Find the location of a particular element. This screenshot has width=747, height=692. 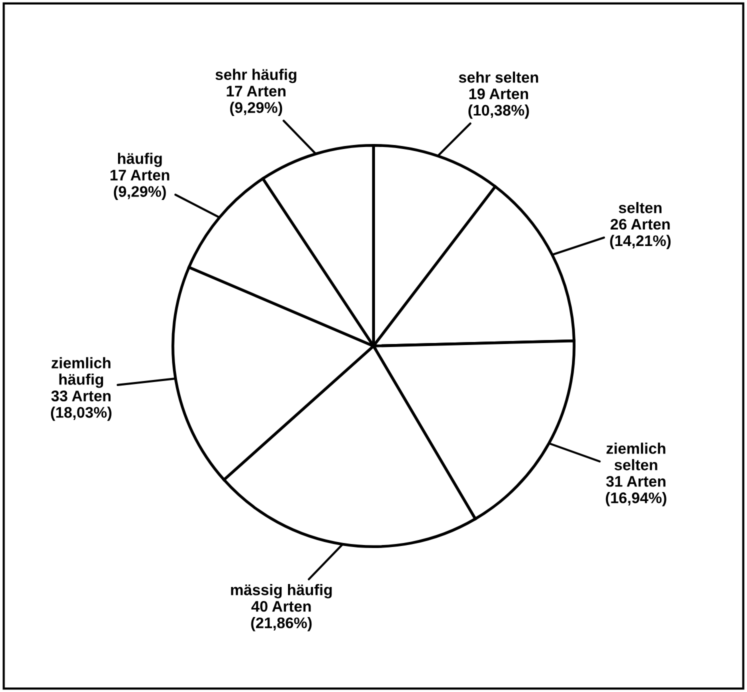

slice-label: selten is located at coordinates (640, 208).